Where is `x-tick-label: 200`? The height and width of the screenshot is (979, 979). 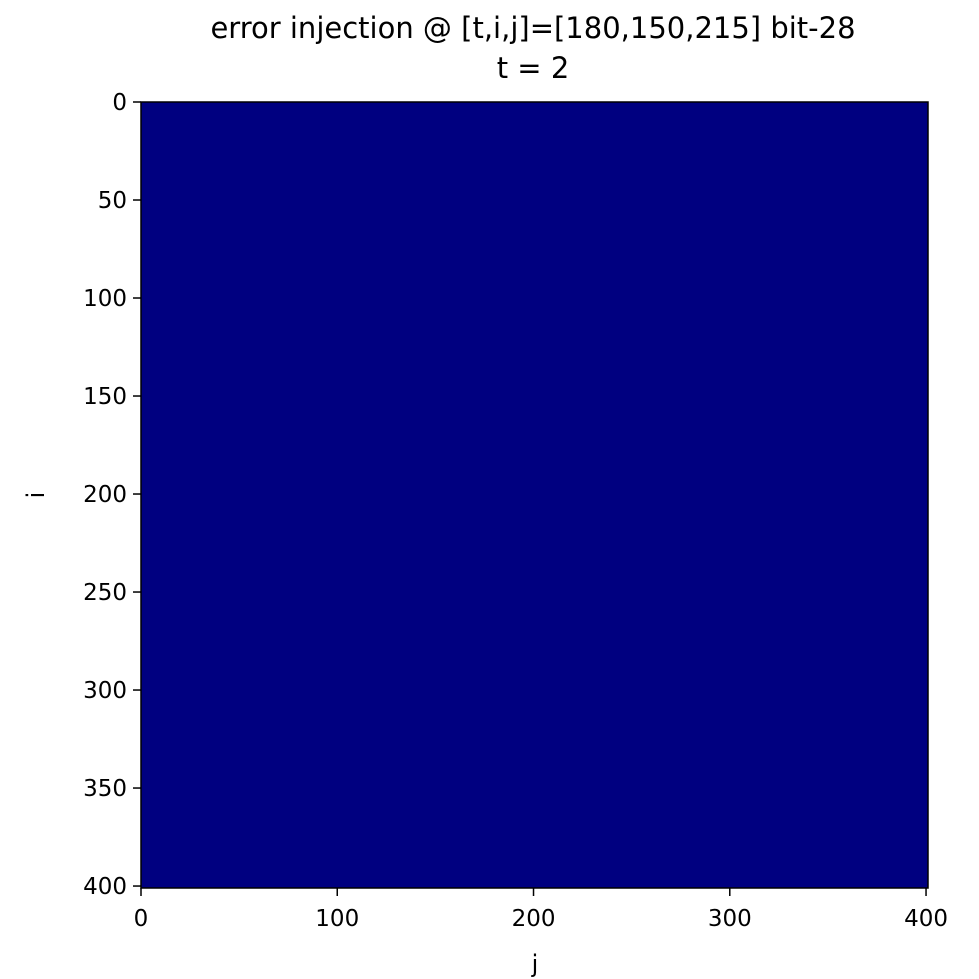
x-tick-label: 200 is located at coordinates (534, 919).